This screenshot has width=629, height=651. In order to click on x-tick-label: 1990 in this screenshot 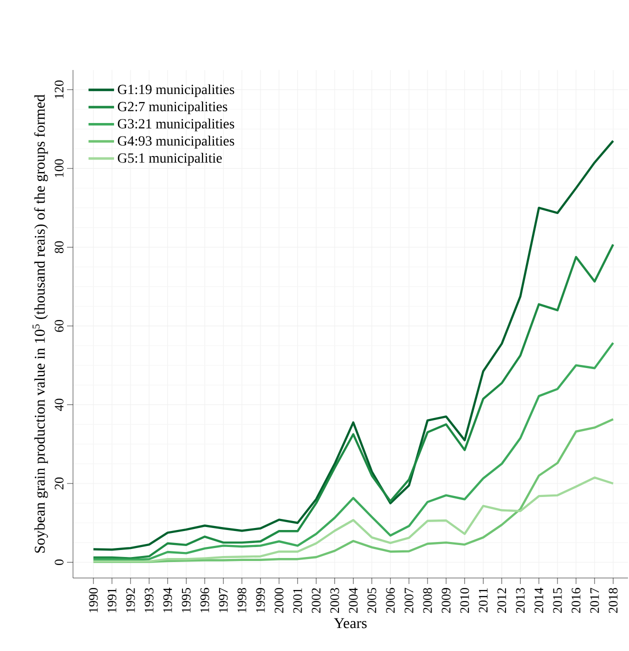, I will do `click(93, 600)`.